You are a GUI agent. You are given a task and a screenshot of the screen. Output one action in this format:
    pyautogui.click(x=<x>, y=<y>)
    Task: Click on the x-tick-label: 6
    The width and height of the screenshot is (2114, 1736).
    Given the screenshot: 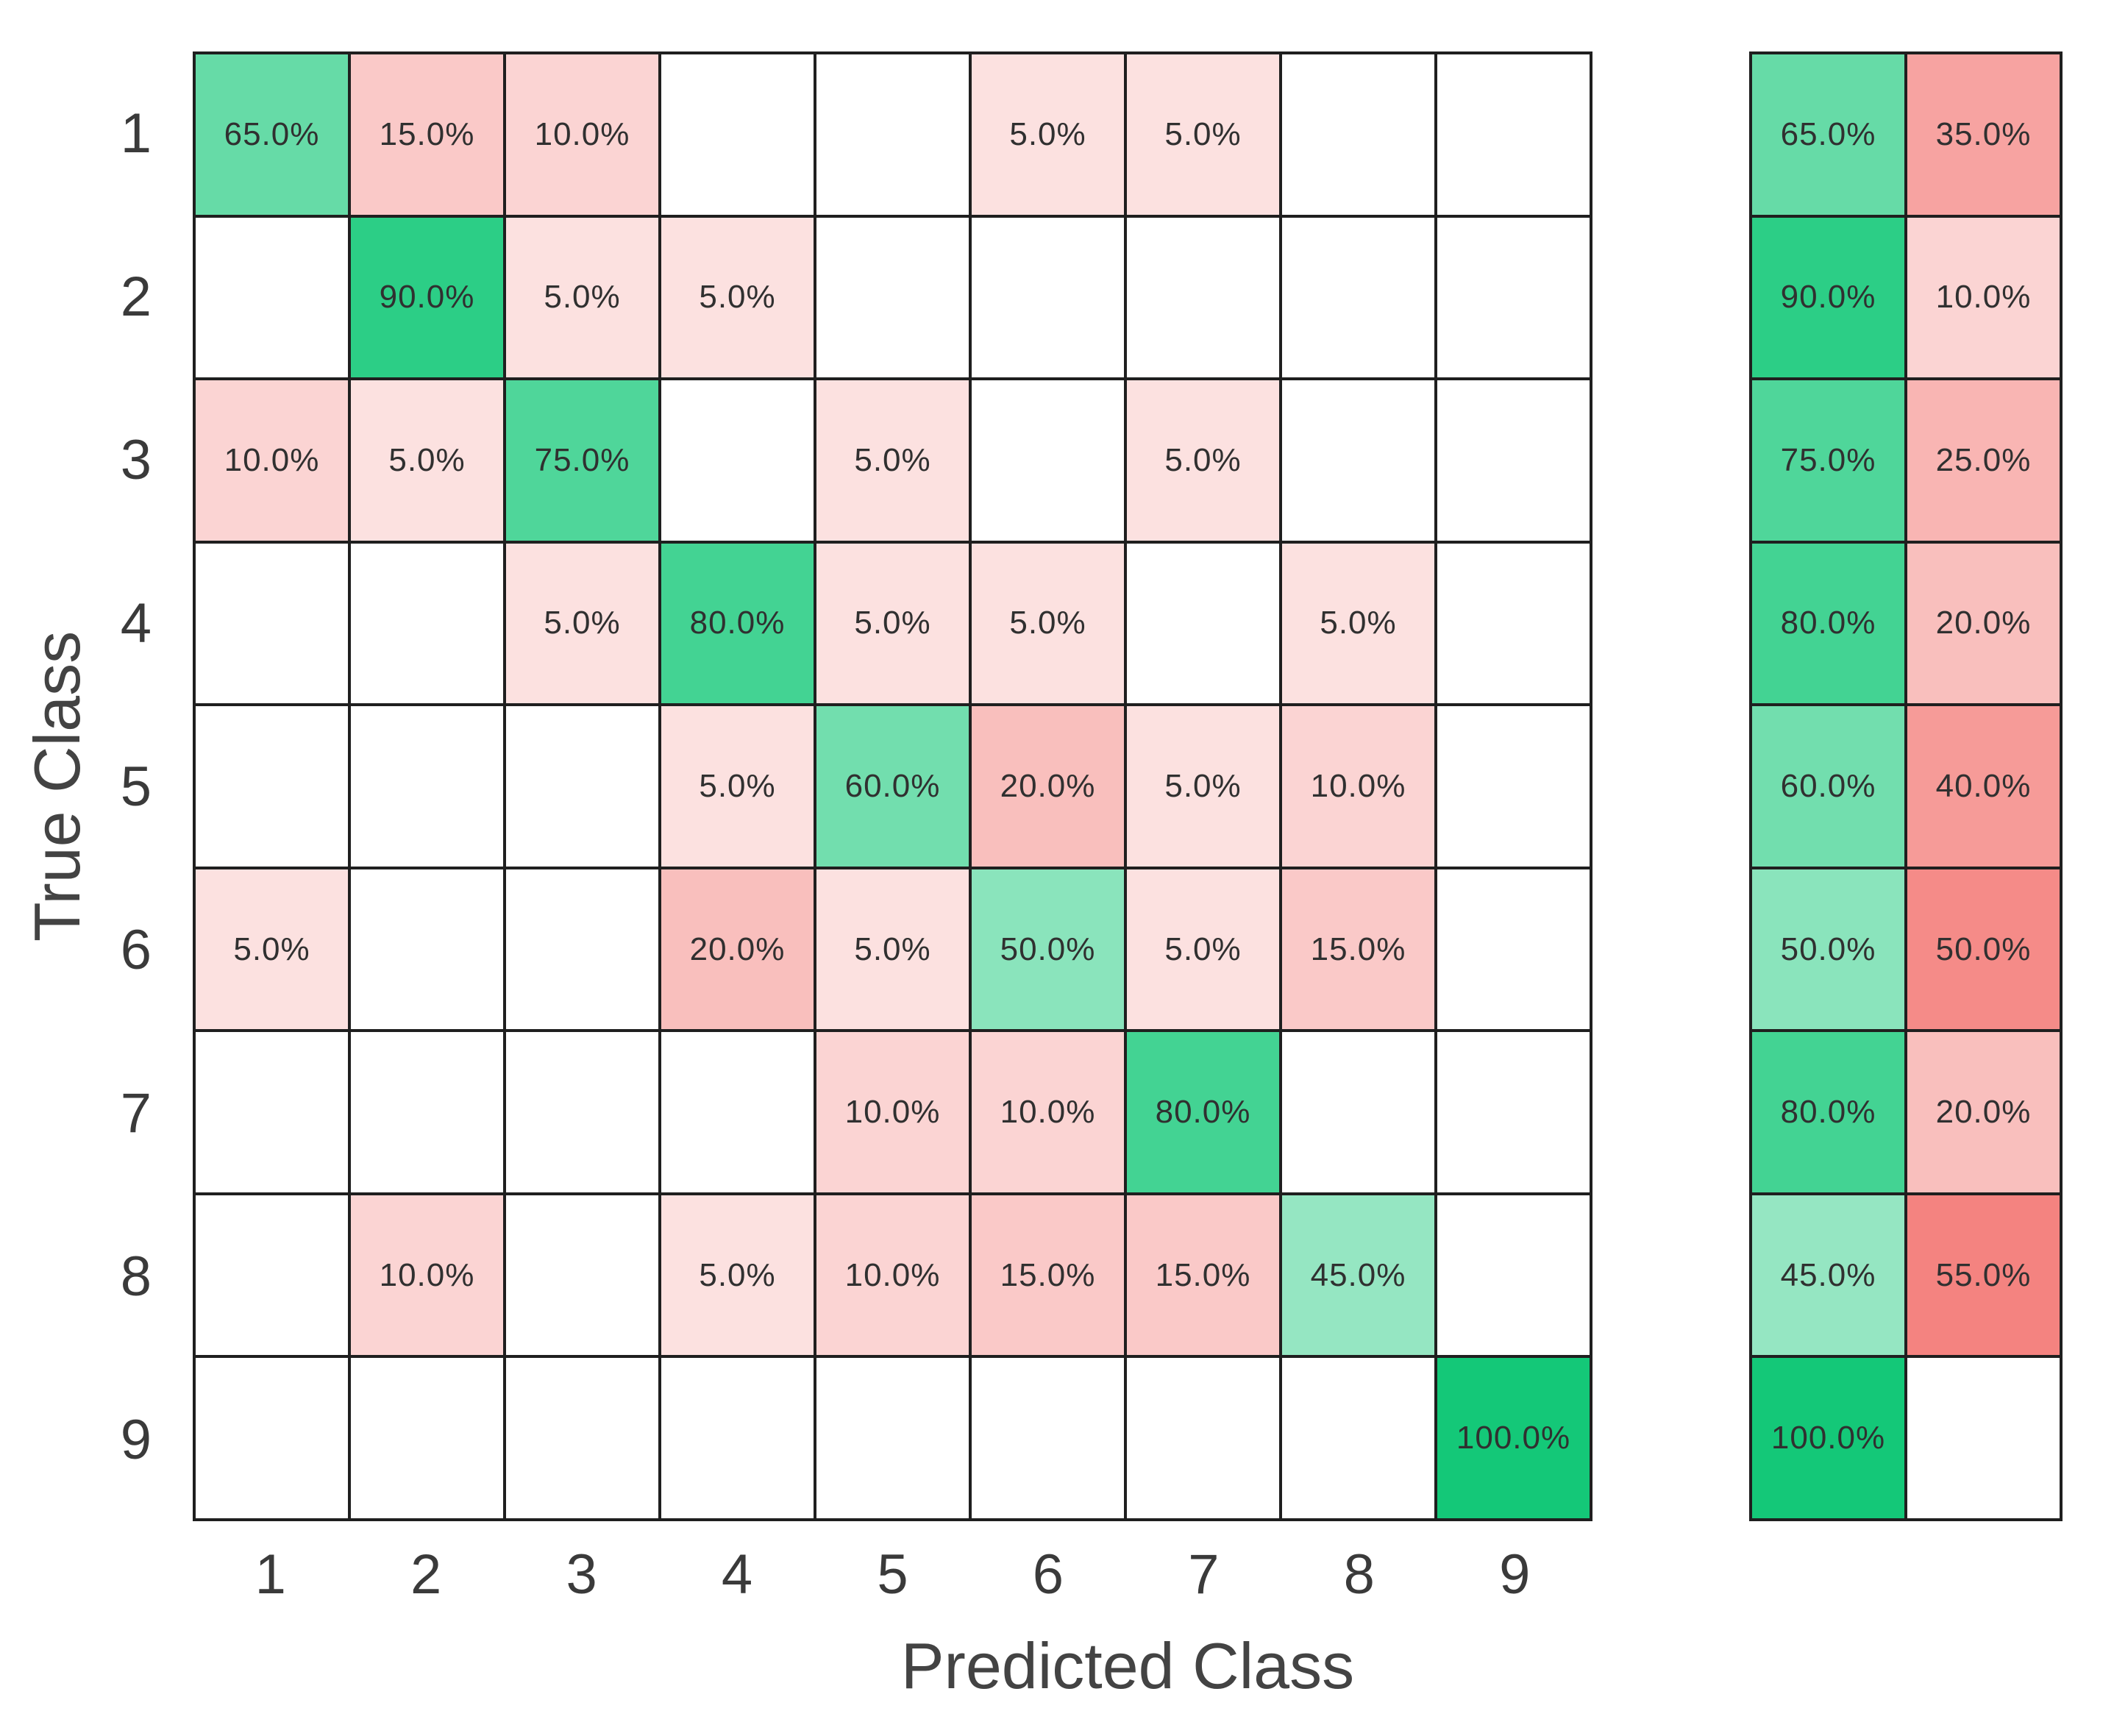 What is the action you would take?
    pyautogui.click(x=1048, y=1574)
    